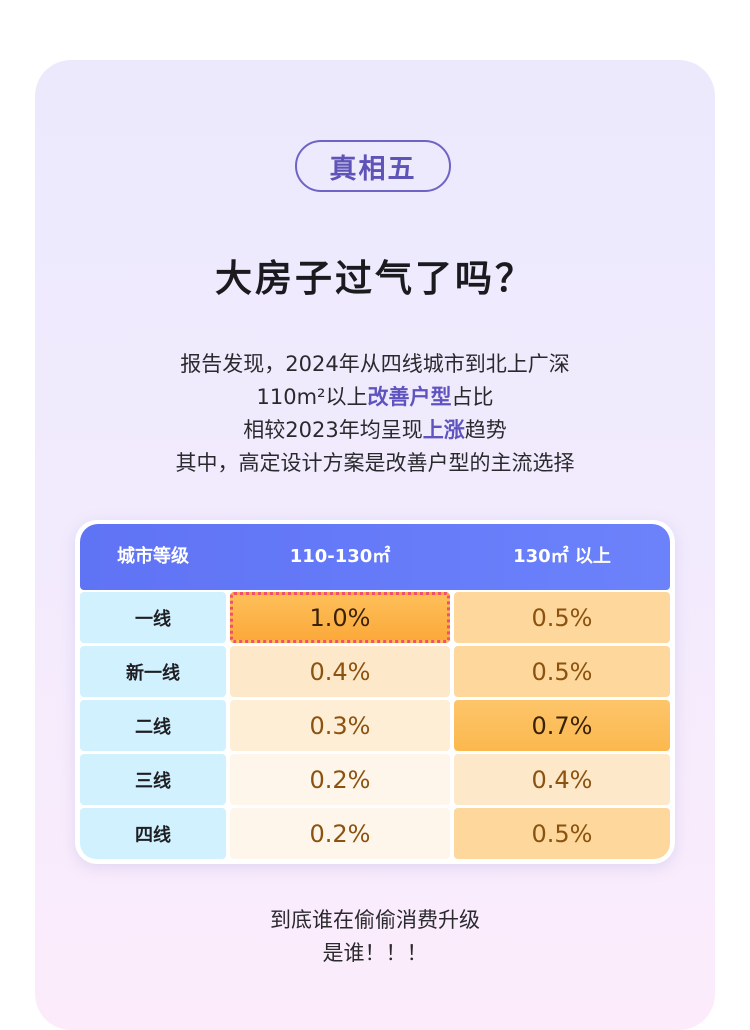 The image size is (750, 1030). I want to click on intro-line-3-post: 趋势, so click(485, 430).